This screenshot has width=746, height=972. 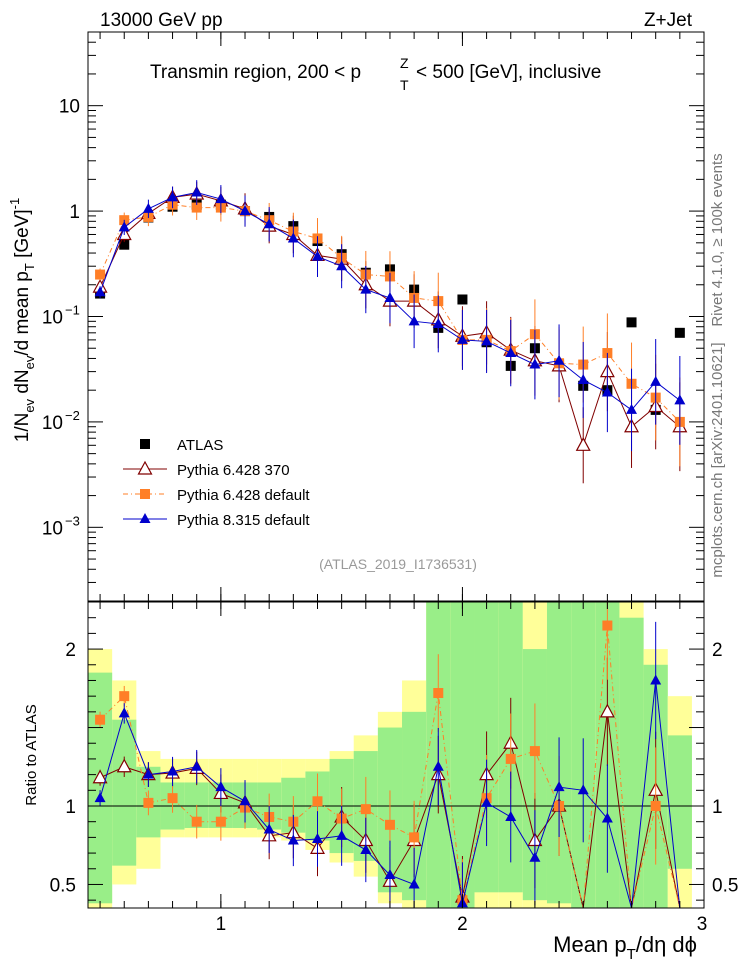 I want to click on mcplots-label: mcplots.cern.ch [arXiv:2401.10621], so click(x=717, y=459).